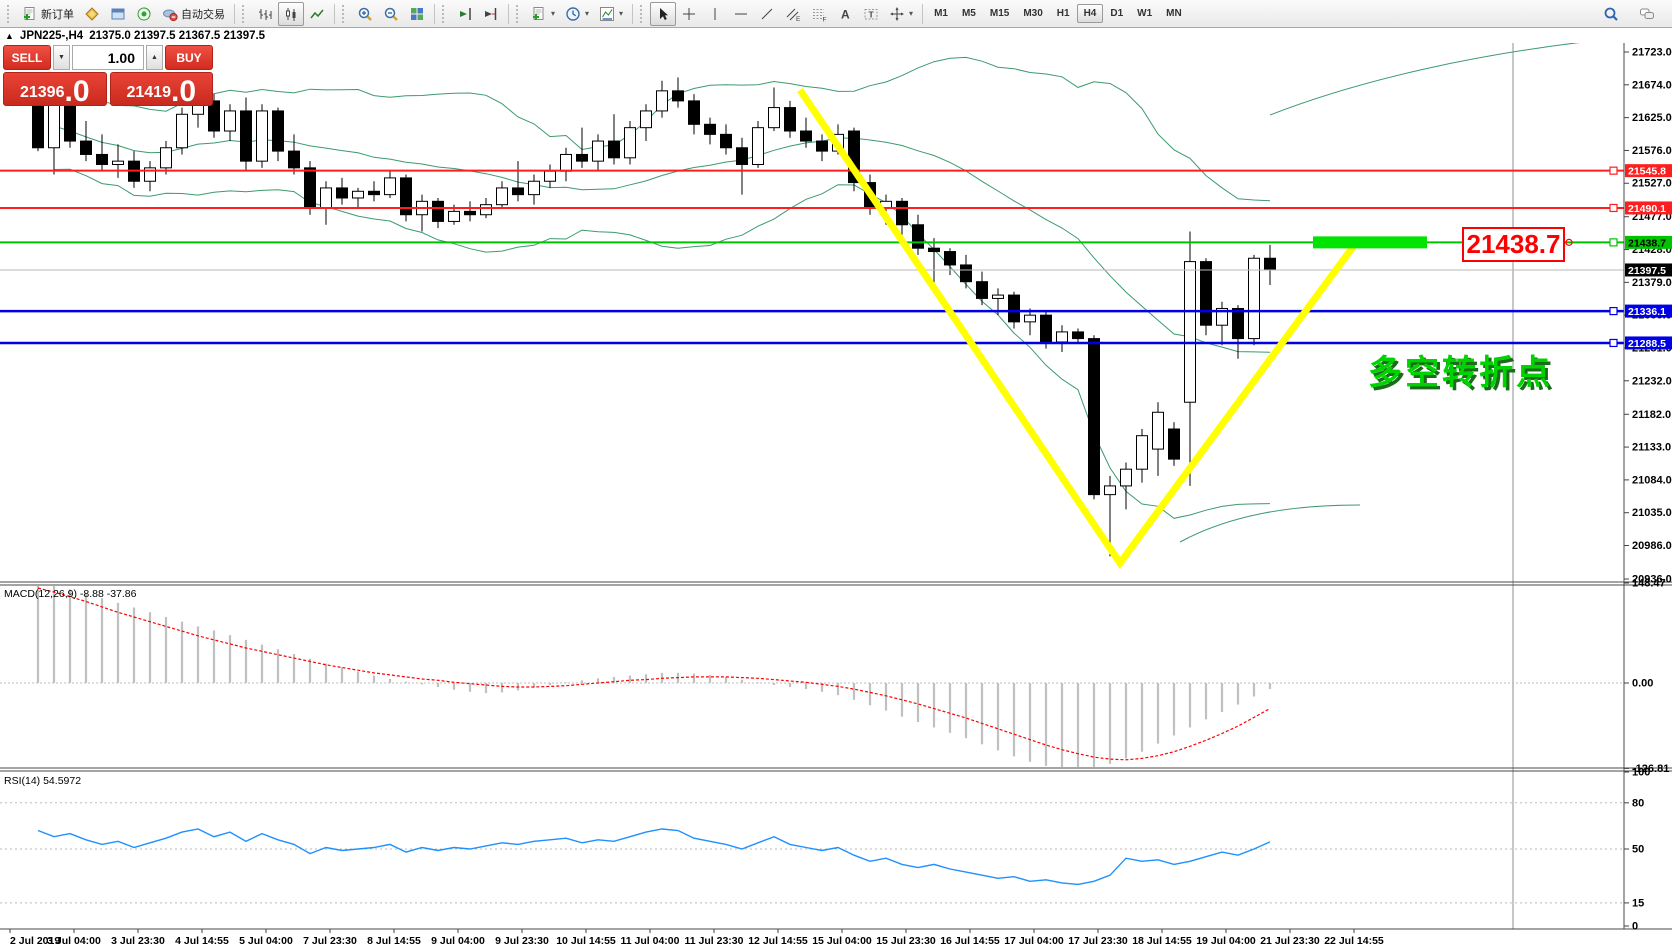  Describe the element at coordinates (1090, 13) in the screenshot. I see `timeframe-h4-button: H4` at that location.